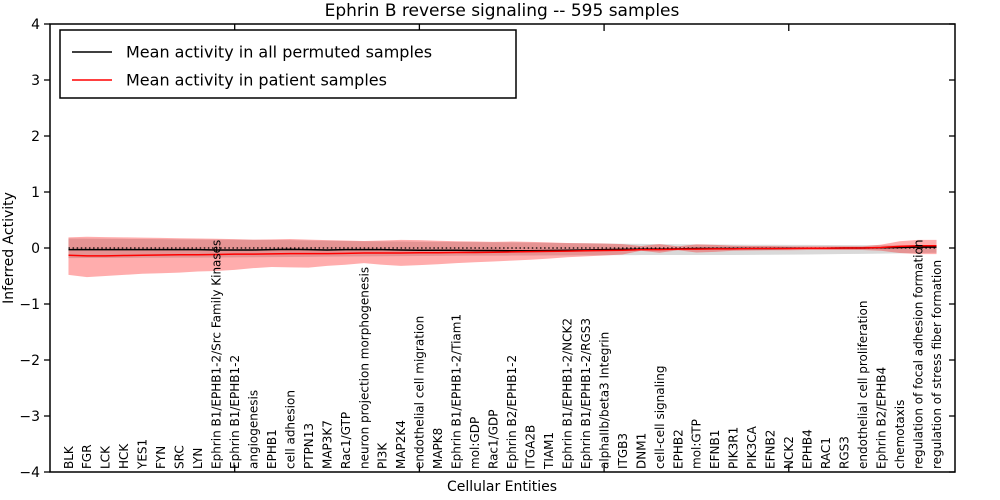 This screenshot has width=1000, height=500. I want to click on category-label: RGS3, so click(844, 452).